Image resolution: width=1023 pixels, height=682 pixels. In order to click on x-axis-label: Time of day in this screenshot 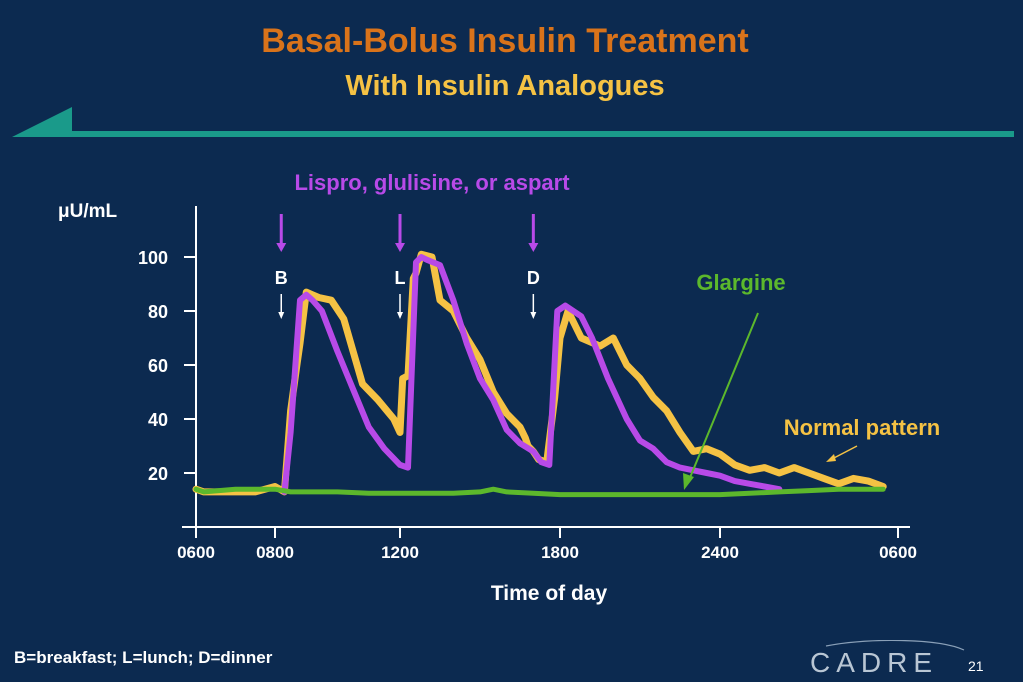, I will do `click(549, 593)`.